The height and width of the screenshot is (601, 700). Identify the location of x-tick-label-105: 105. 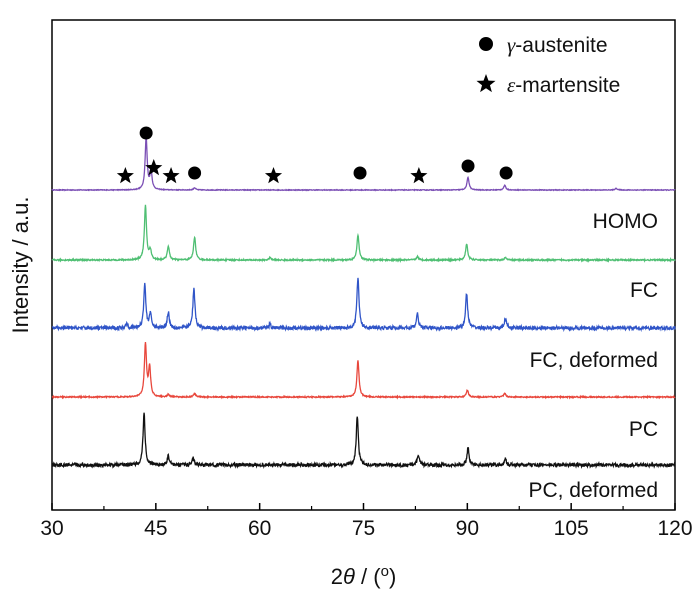
(571, 528).